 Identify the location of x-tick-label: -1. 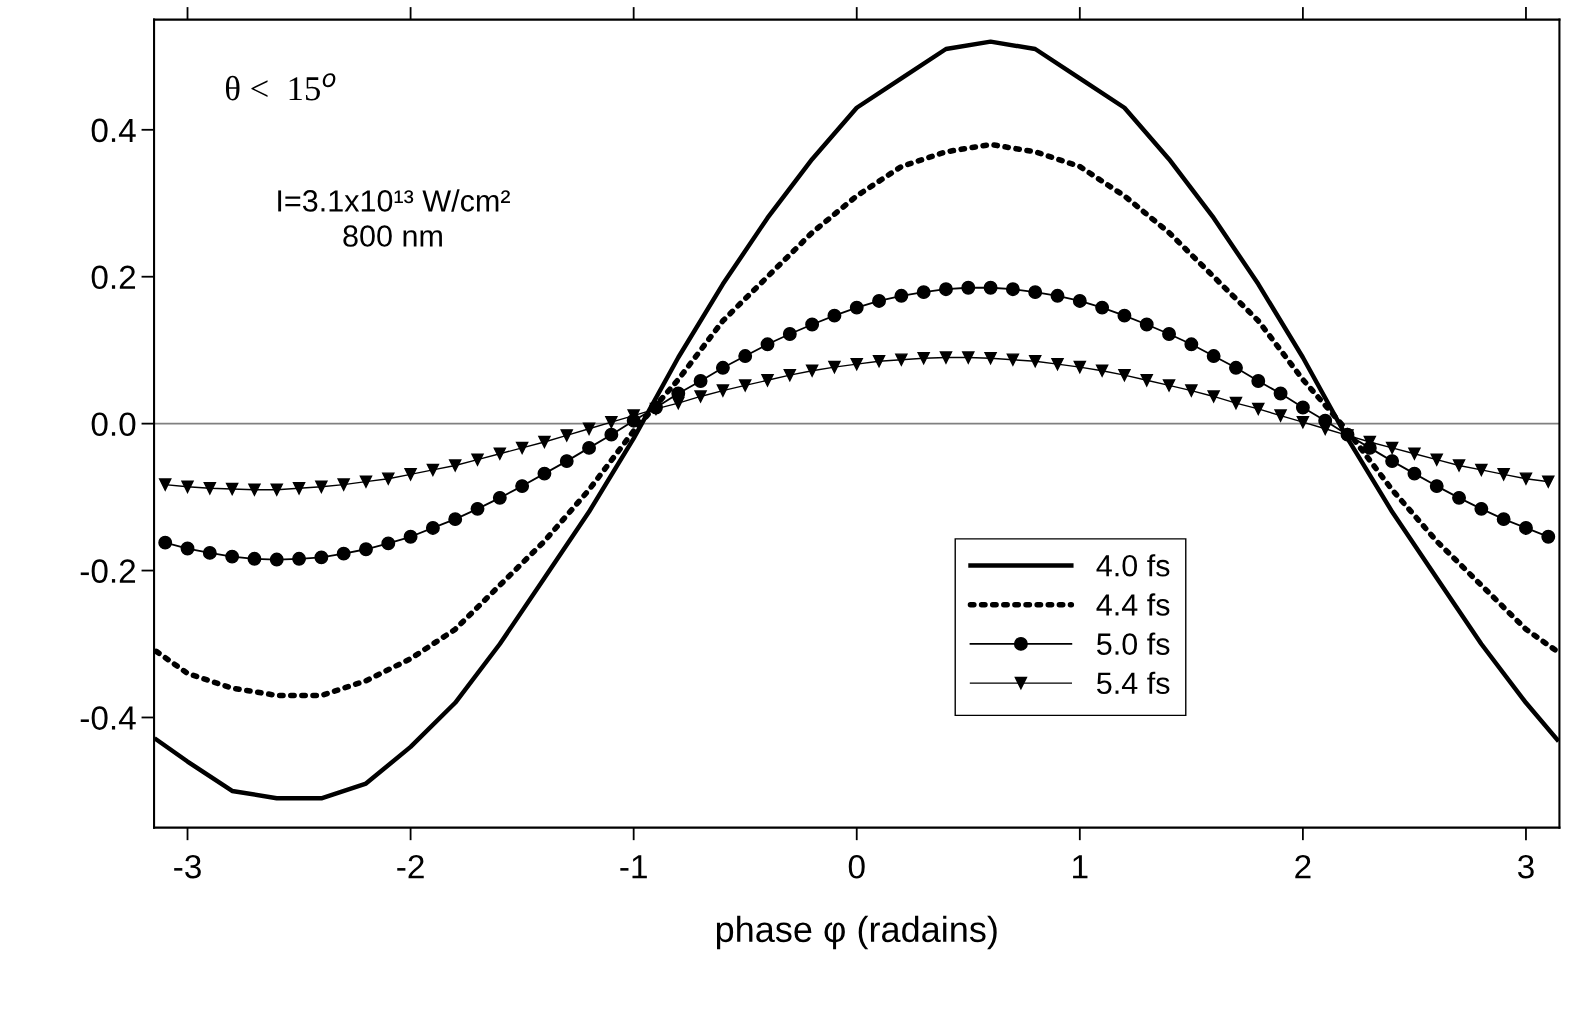
(633, 867).